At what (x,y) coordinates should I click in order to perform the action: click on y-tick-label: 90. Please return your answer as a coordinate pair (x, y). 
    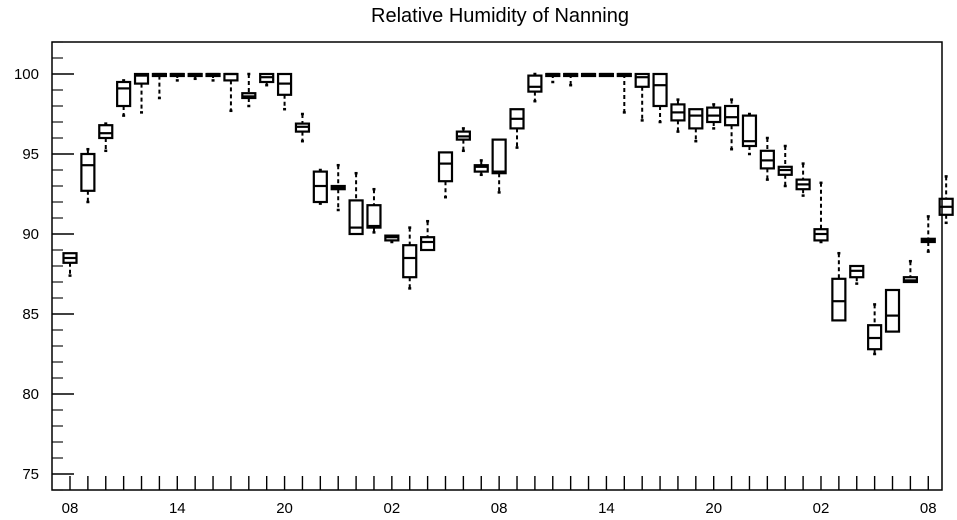
    Looking at the image, I should click on (30, 234).